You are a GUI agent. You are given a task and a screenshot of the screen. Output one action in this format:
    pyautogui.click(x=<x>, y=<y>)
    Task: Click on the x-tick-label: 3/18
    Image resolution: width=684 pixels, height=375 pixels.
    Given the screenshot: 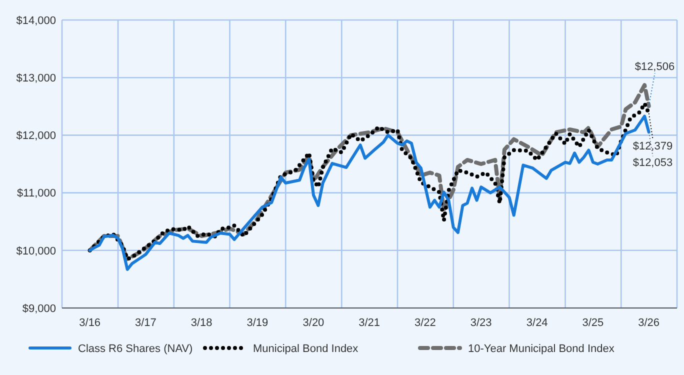 What is the action you would take?
    pyautogui.click(x=201, y=323)
    